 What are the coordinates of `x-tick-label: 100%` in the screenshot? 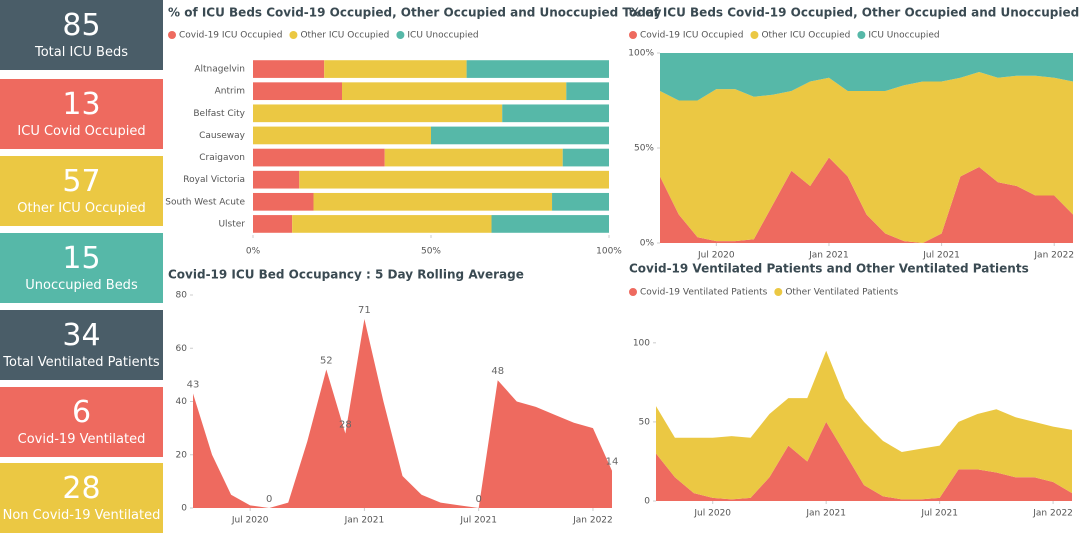 It's located at (609, 252).